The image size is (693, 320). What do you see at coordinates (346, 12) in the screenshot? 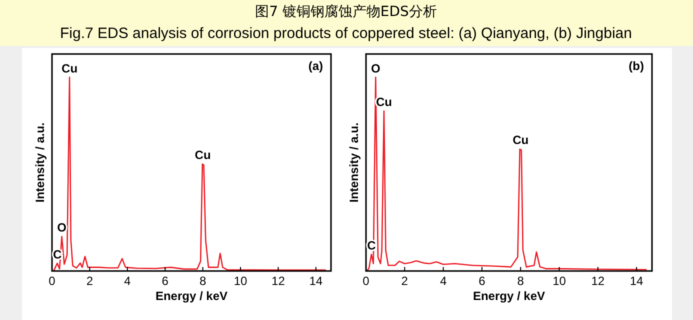
I see `chart-title: 图7 镀铜钢腐蚀产物EDS分析` at bounding box center [346, 12].